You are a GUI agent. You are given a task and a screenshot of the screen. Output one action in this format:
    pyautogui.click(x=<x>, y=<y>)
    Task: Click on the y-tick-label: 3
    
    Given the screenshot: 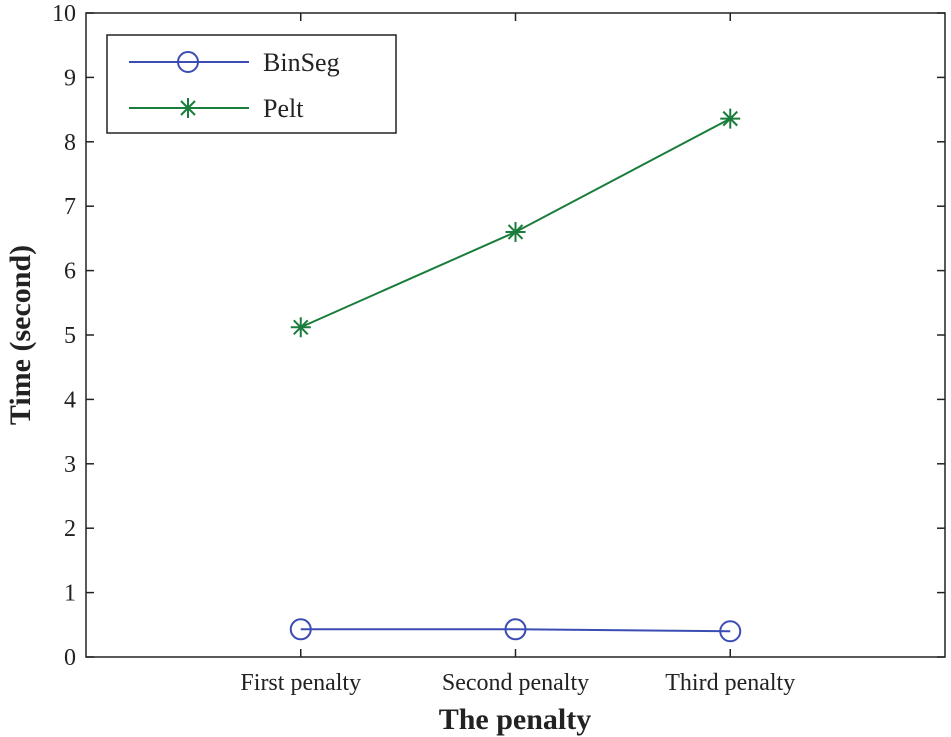 What is the action you would take?
    pyautogui.click(x=70, y=465)
    